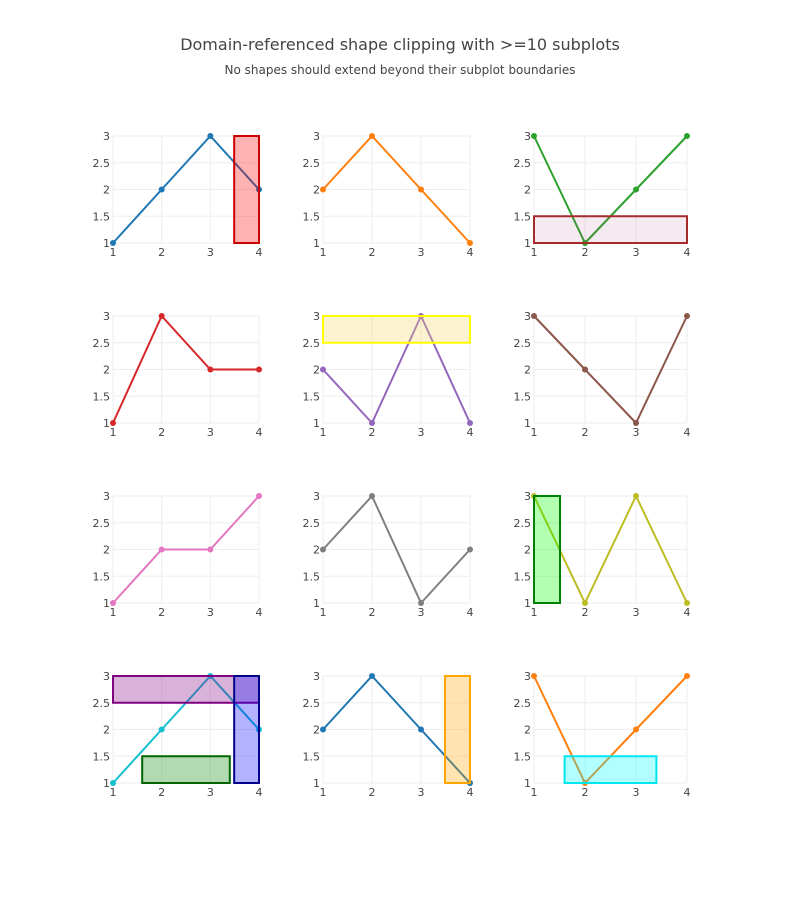 The height and width of the screenshot is (900, 800). Describe the element at coordinates (388, 374) in the screenshot. I see `subplot-5: 1 2 3 4 1 1.5 2 2.5 3` at that location.